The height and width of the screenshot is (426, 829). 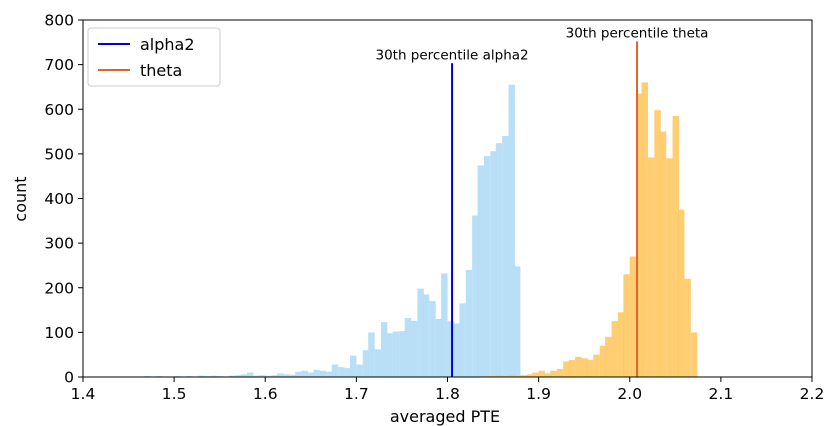 I want to click on x-tick-label: 1.9, so click(x=538, y=394).